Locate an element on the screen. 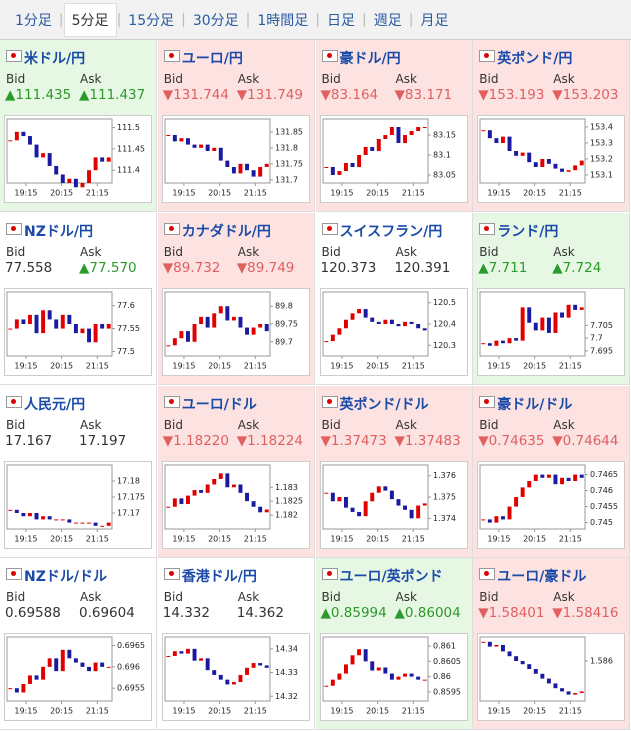 The width and height of the screenshot is (631, 731). flag-icon is located at coordinates (329, 574).